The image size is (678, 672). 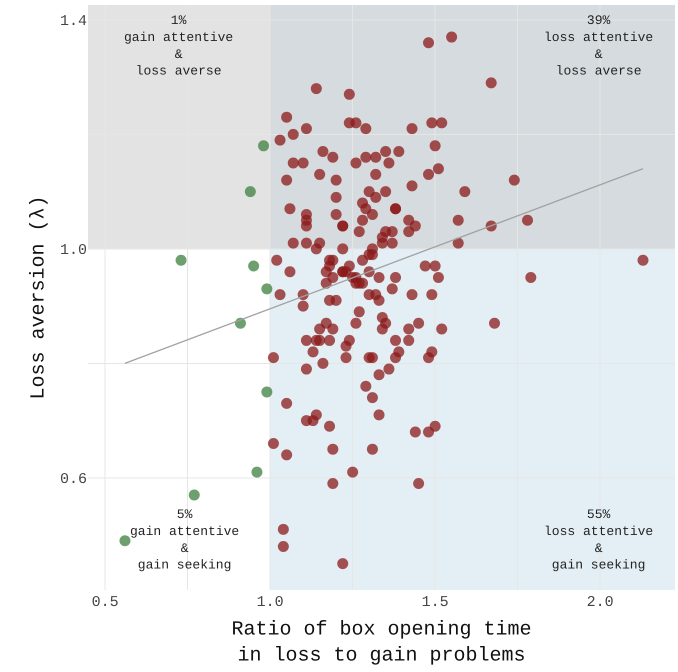 I want to click on annotation: 39% loss attentive & loss averse, so click(x=599, y=46).